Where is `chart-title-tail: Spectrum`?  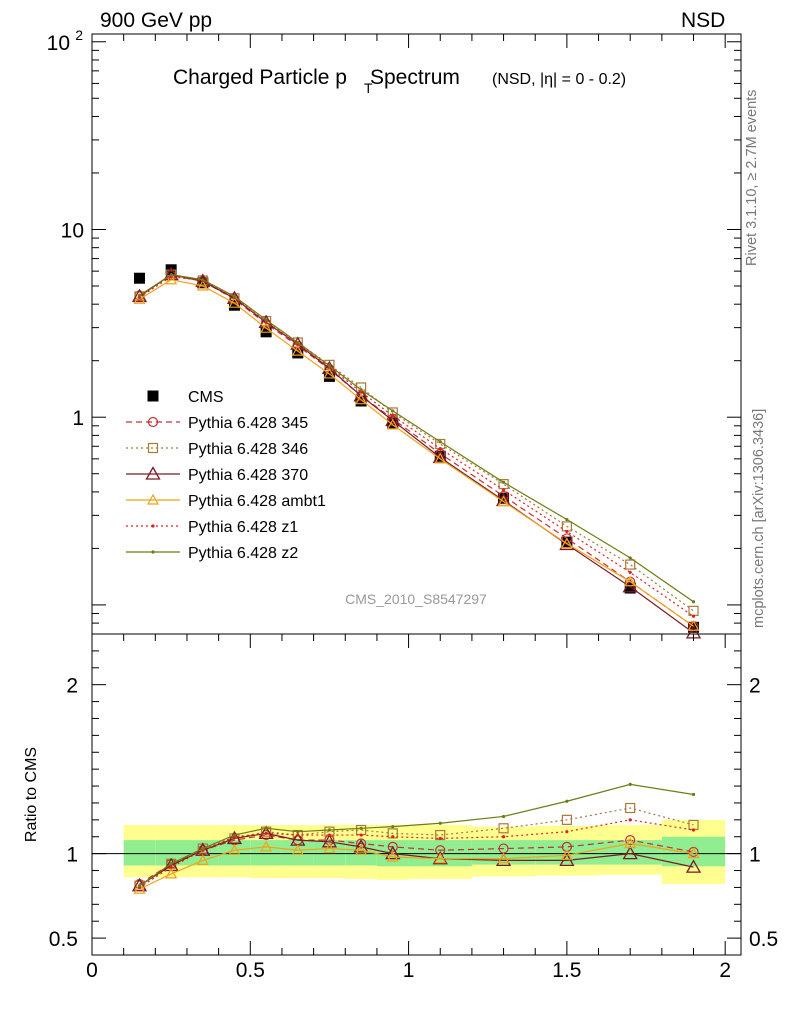 chart-title-tail: Spectrum is located at coordinates (415, 77).